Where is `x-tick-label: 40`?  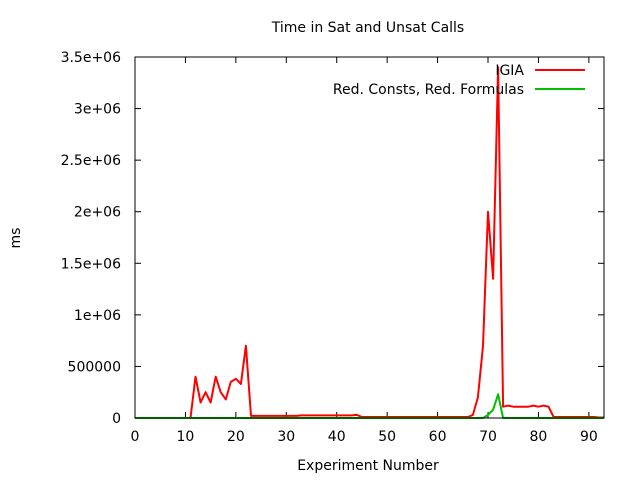
x-tick-label: 40 is located at coordinates (337, 437).